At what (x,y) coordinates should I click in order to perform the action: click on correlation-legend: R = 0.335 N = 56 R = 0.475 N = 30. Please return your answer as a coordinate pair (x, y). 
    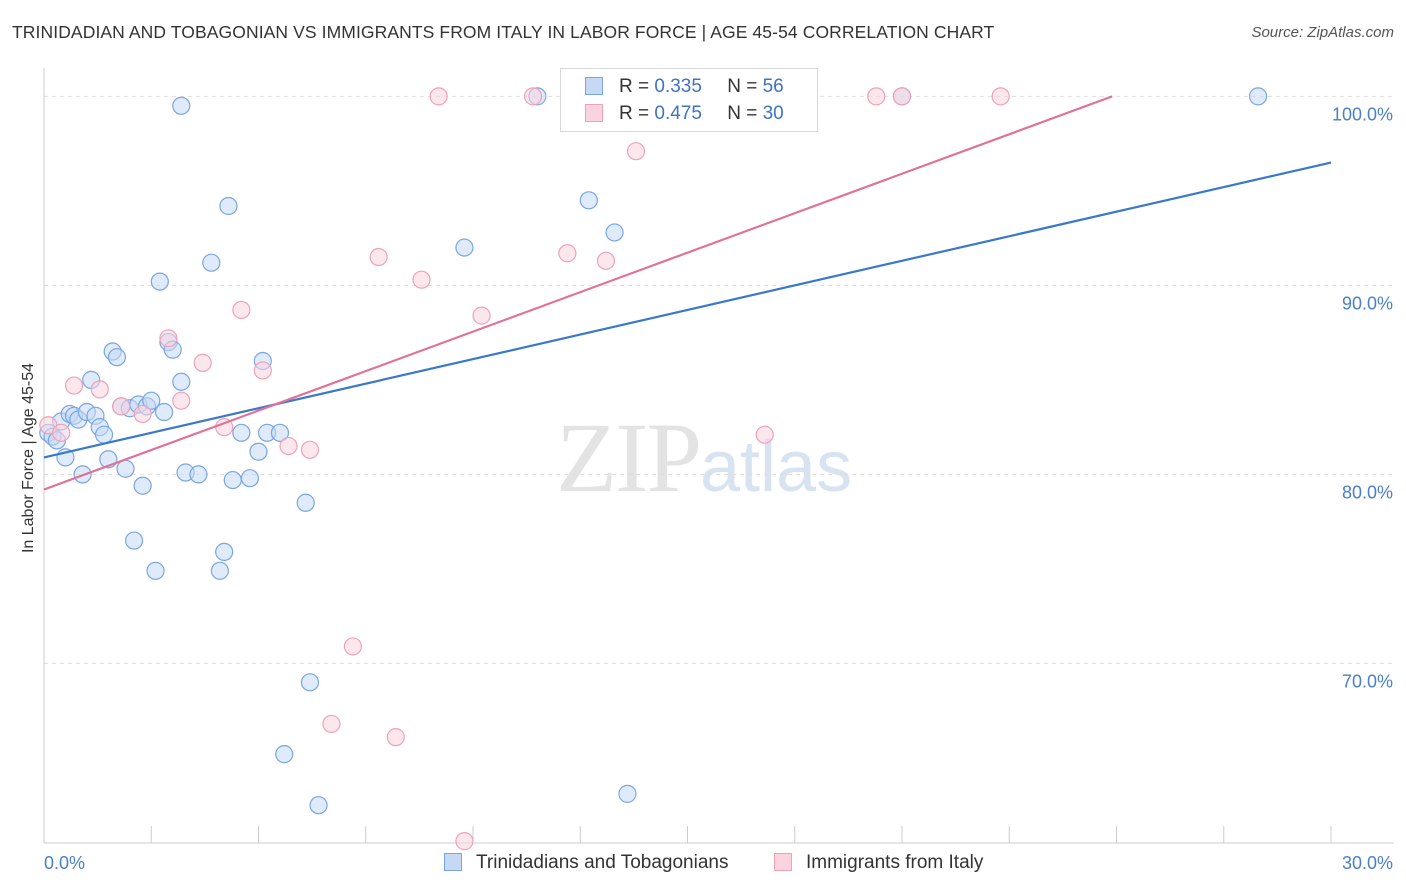
    Looking at the image, I should click on (689, 100).